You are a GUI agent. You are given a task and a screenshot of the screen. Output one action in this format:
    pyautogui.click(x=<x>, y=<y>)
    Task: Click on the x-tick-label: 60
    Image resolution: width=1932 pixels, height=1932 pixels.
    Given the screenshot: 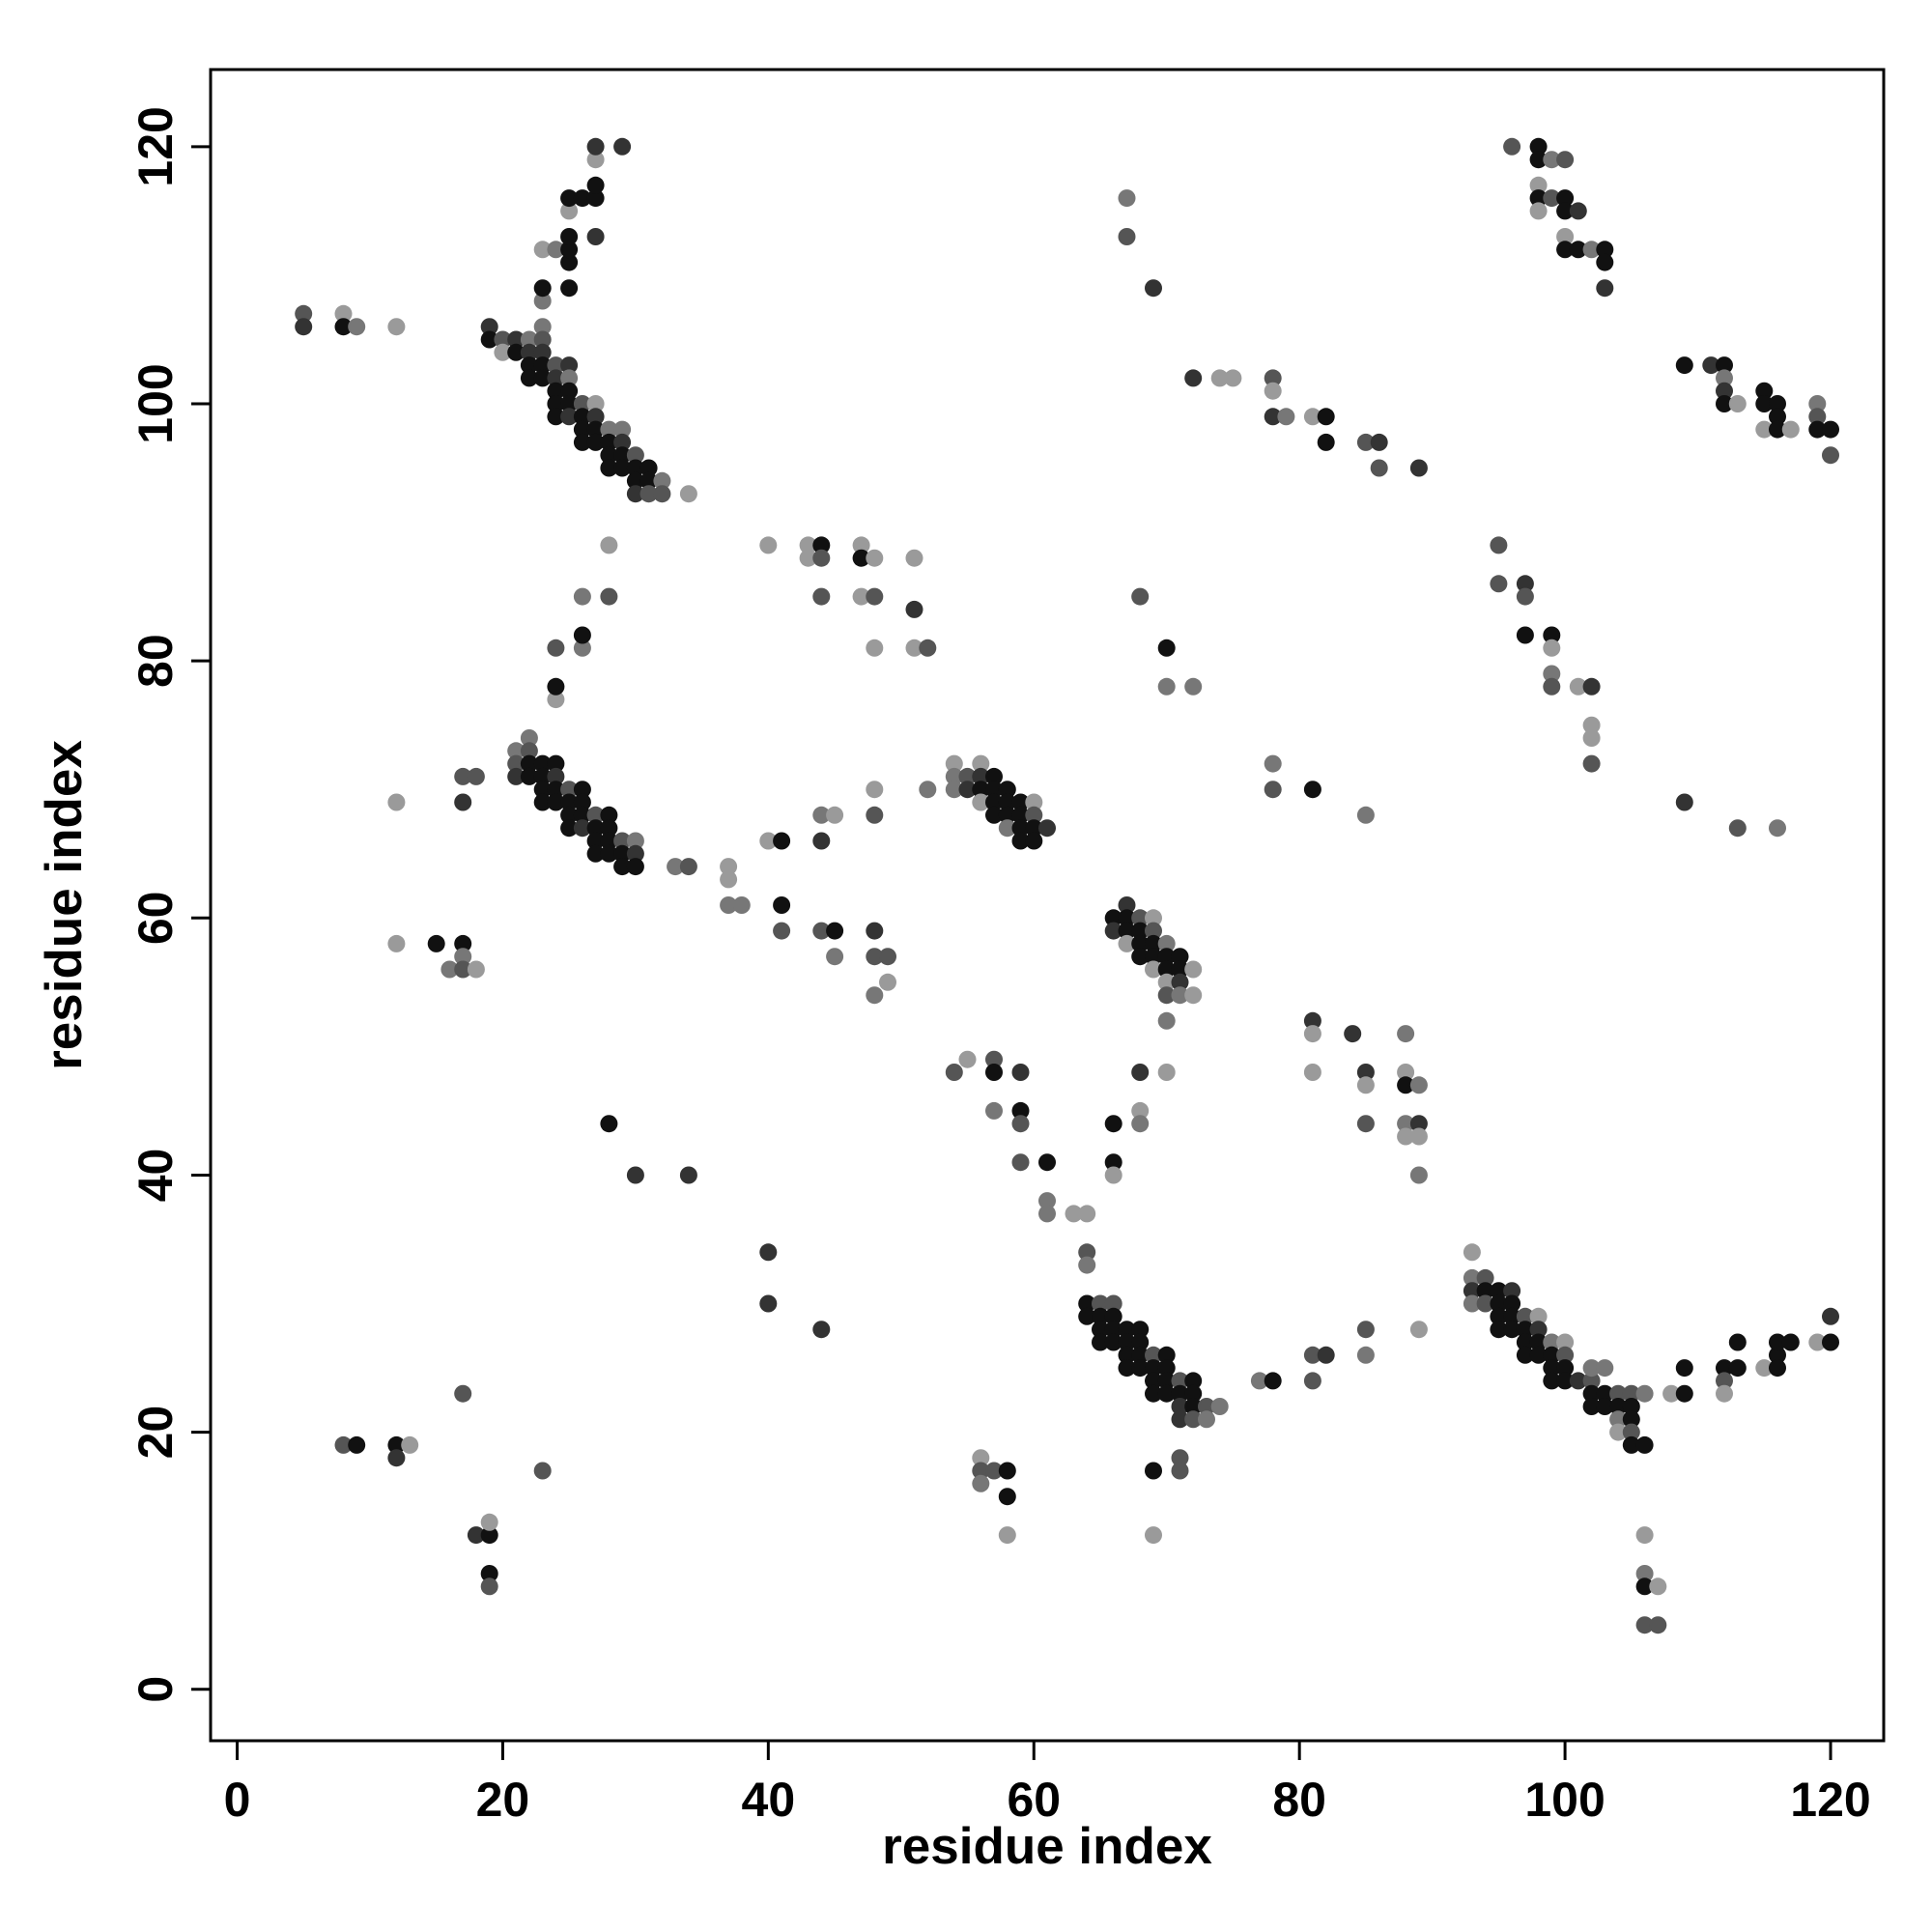 What is the action you would take?
    pyautogui.click(x=1034, y=1800)
    